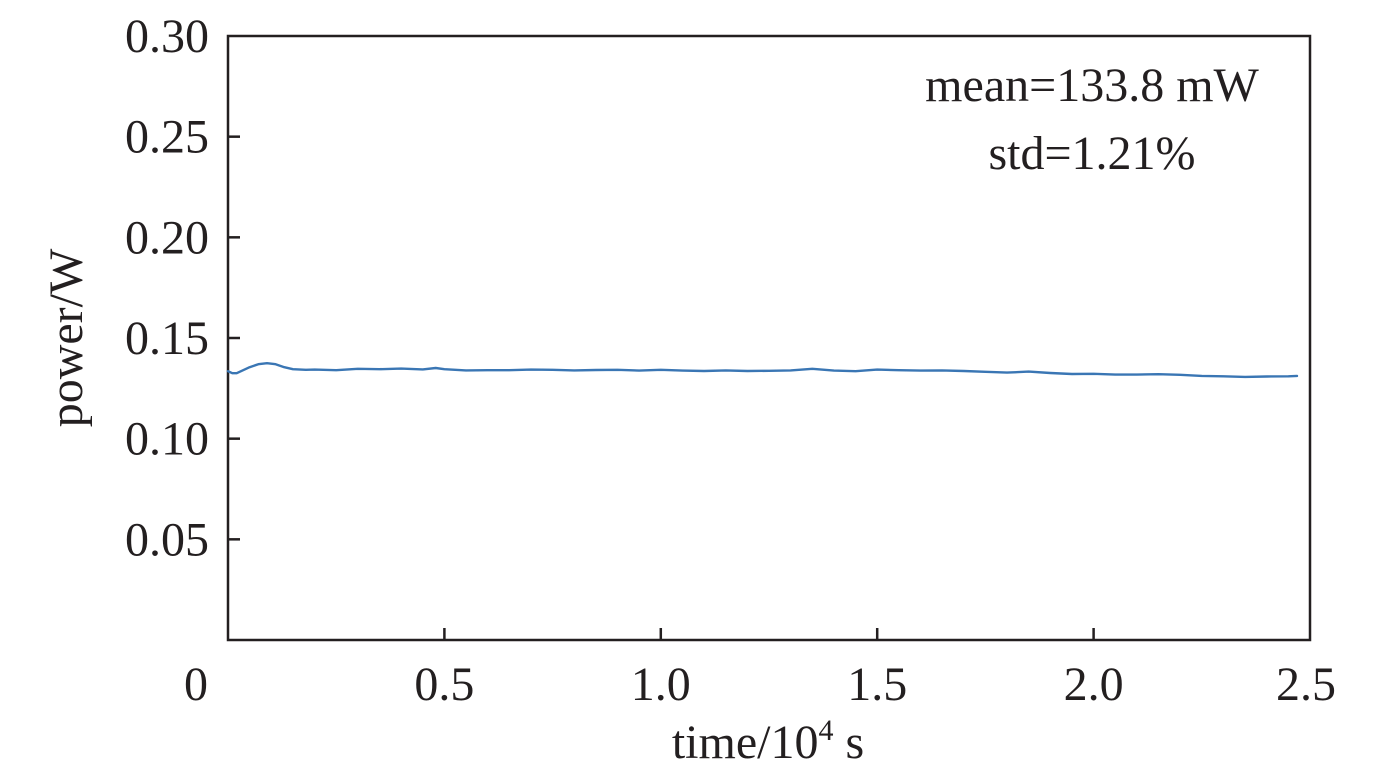  Describe the element at coordinates (167, 539) in the screenshot. I see `y-tick-label: 0.05` at that location.